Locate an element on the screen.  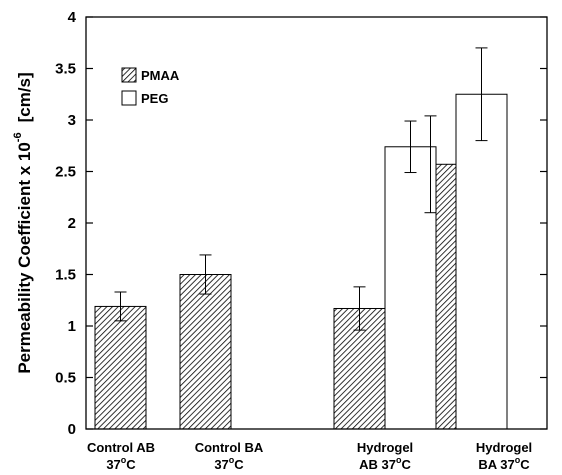
y-tick-label: 0.5 is located at coordinates (65, 378).